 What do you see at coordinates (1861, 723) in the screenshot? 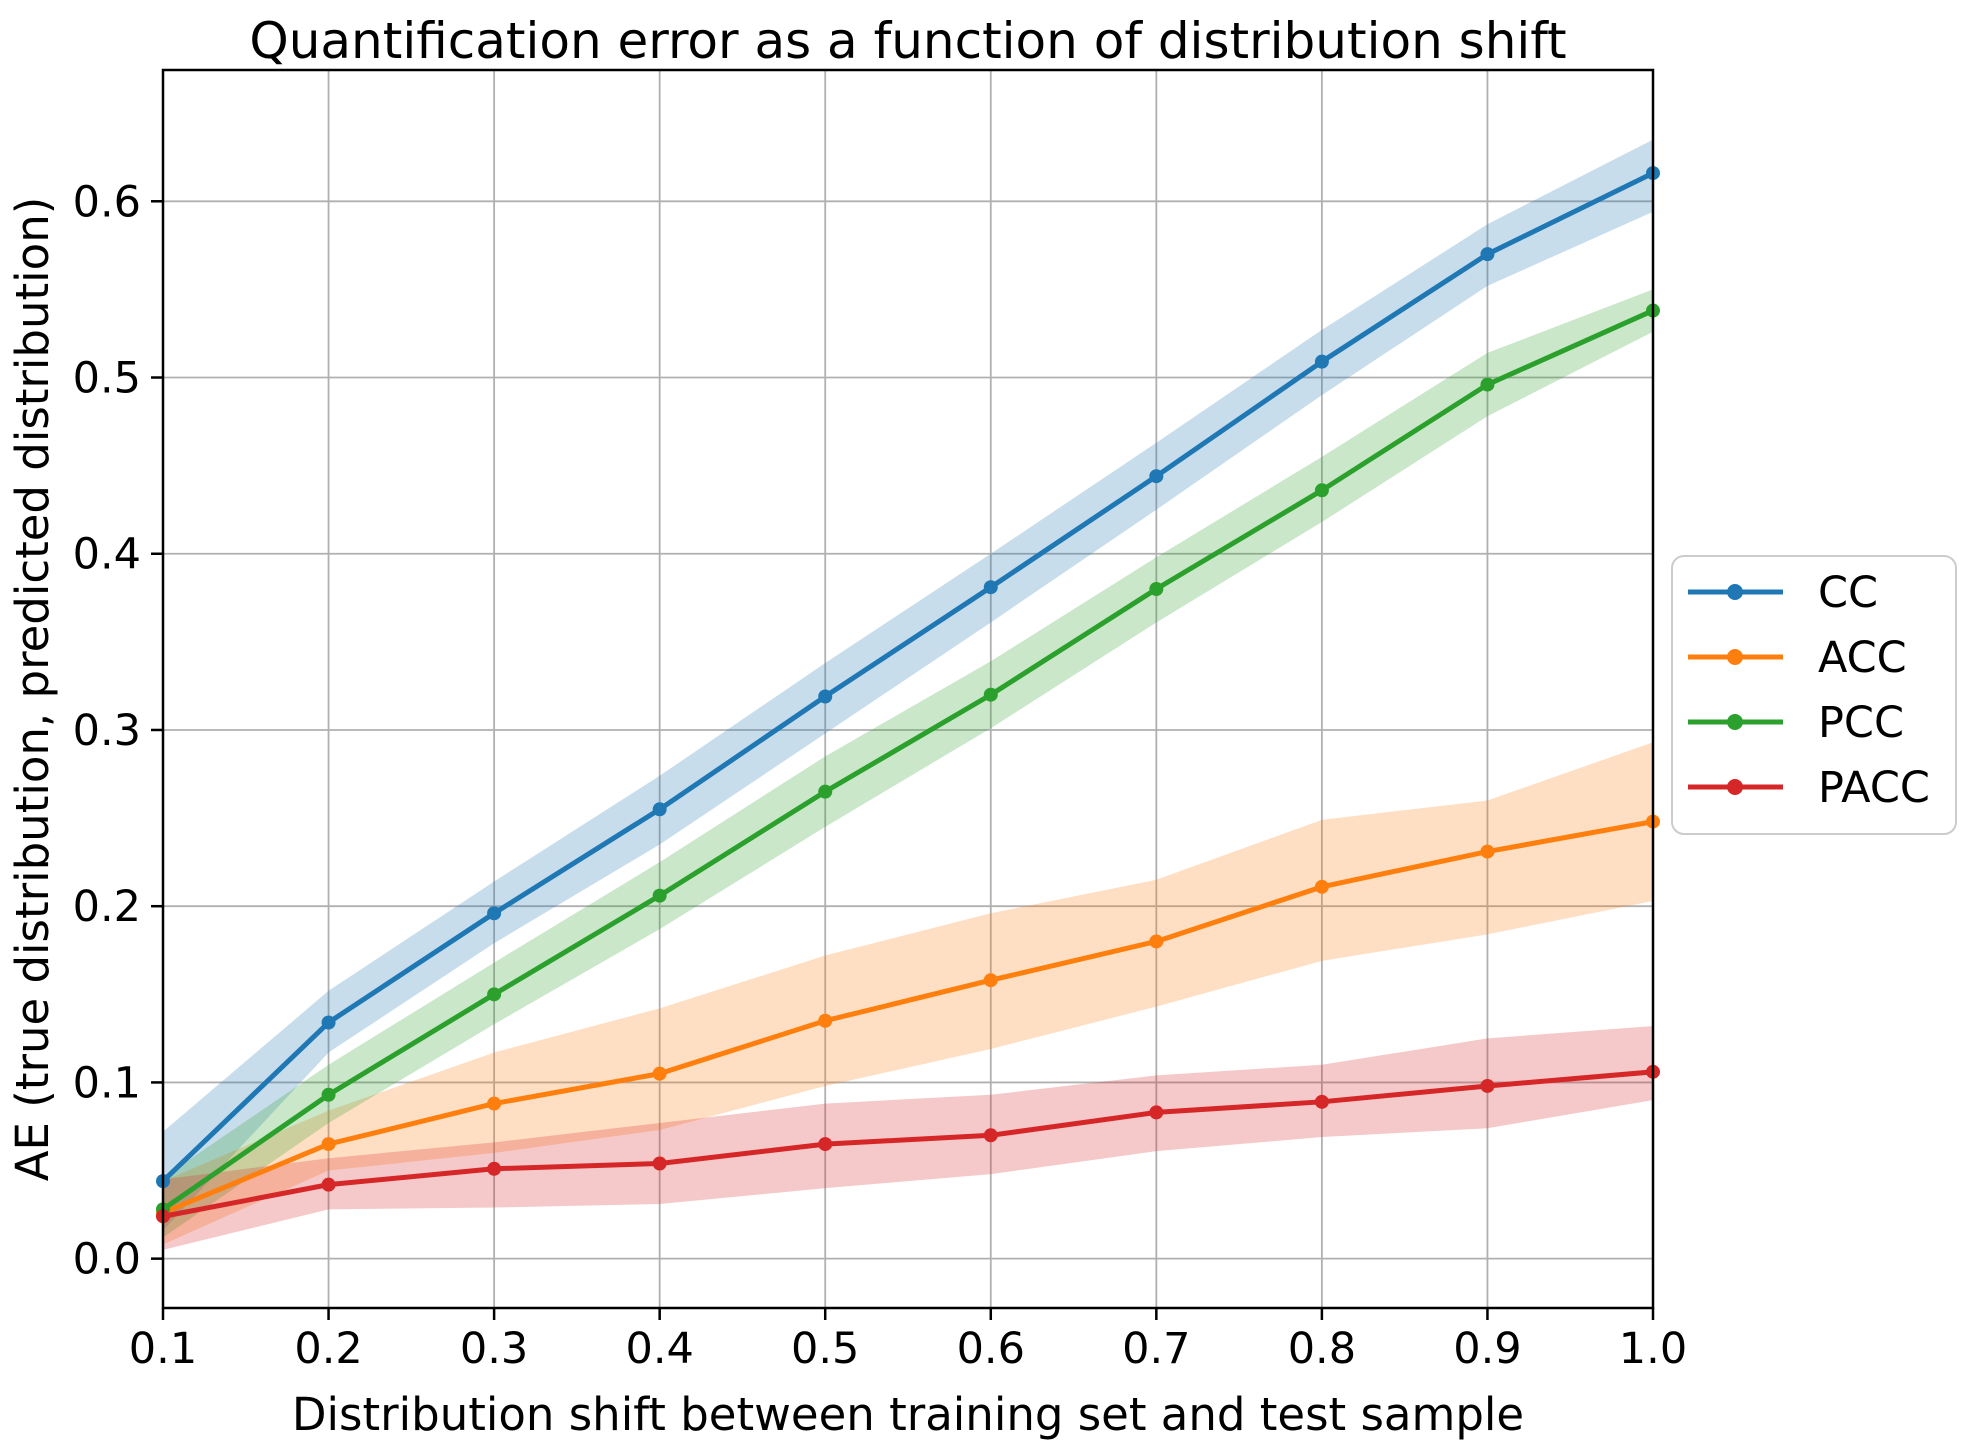
I see `legend-label-PCC: PCC` at bounding box center [1861, 723].